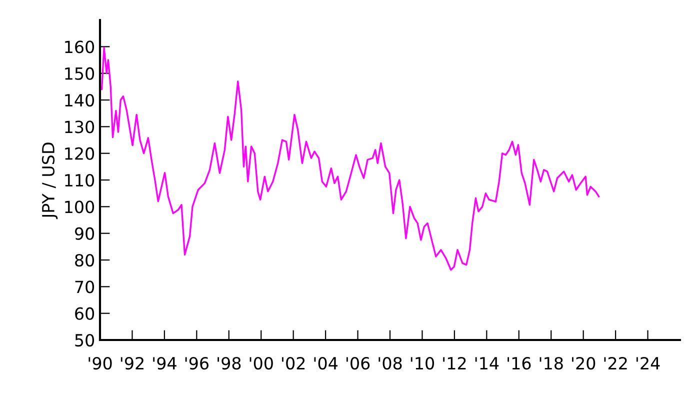  Describe the element at coordinates (79, 100) in the screenshot. I see `y-tick-label: 140` at that location.